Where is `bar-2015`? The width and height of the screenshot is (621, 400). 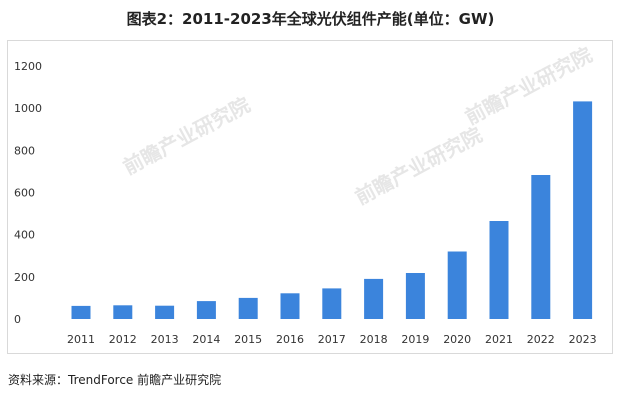
bar-2015 is located at coordinates (248, 308).